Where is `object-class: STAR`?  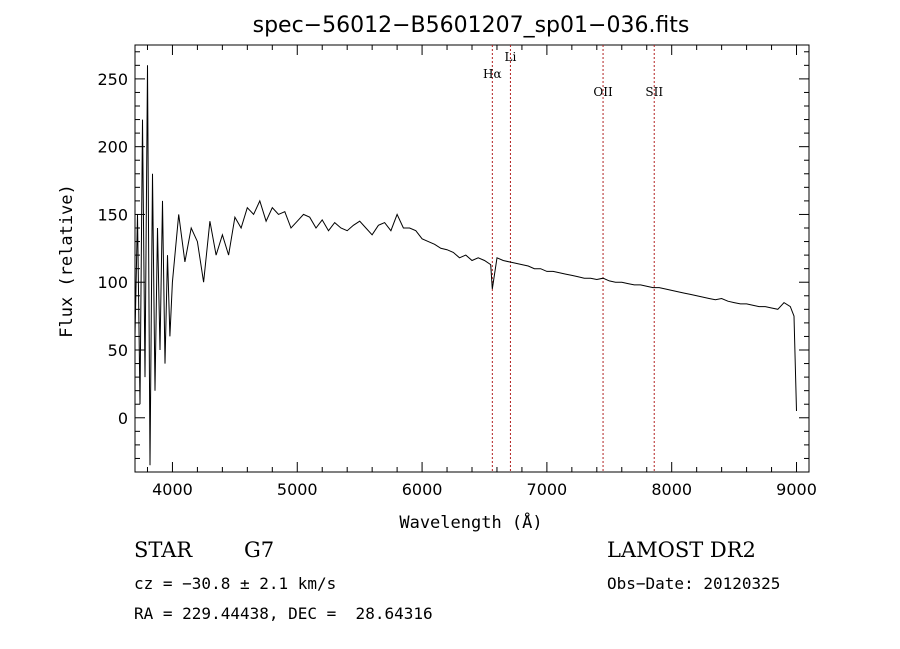 object-class: STAR is located at coordinates (163, 550).